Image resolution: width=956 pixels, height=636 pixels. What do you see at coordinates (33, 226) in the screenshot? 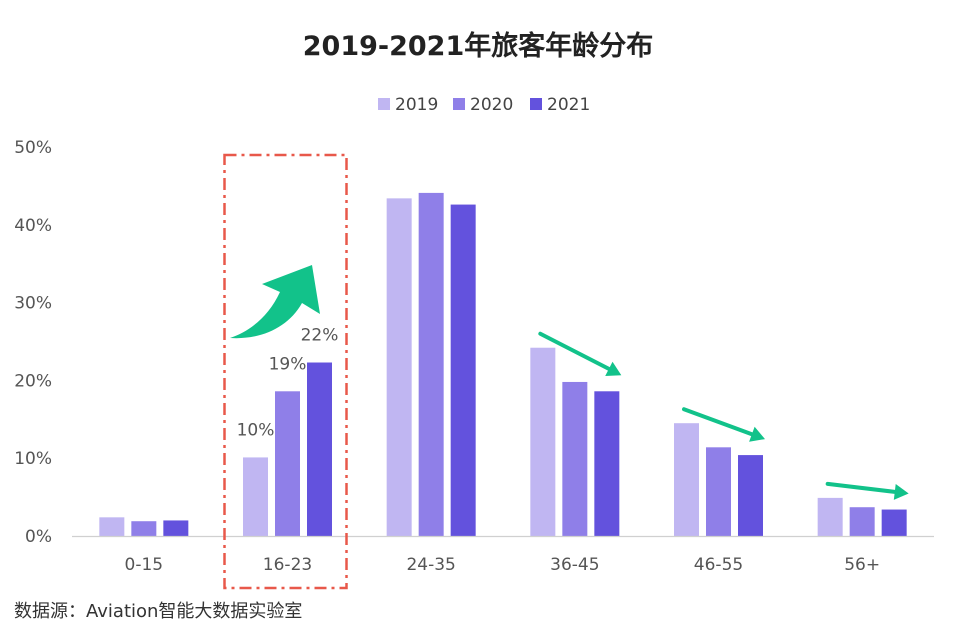
I see `y-tick-label: 40%` at bounding box center [33, 226].